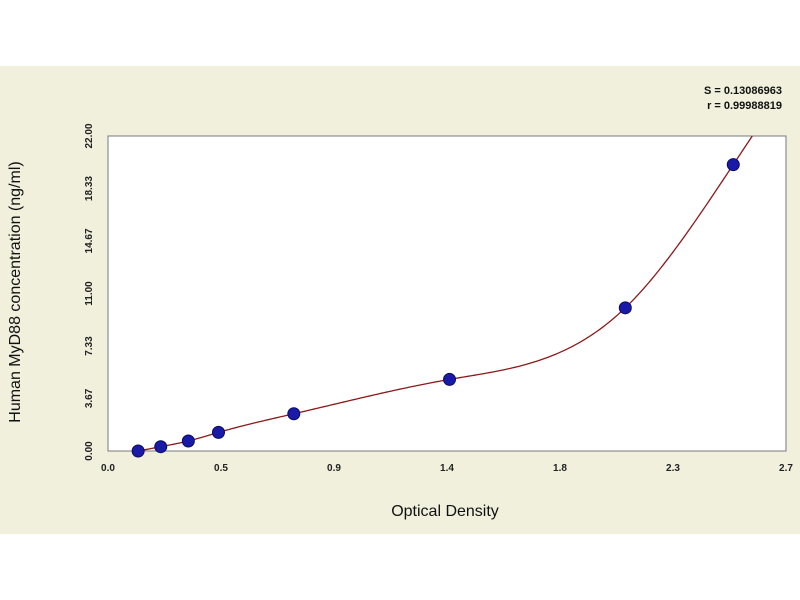 The height and width of the screenshot is (600, 800). What do you see at coordinates (89, 451) in the screenshot?
I see `y-tick-label: 0.00` at bounding box center [89, 451].